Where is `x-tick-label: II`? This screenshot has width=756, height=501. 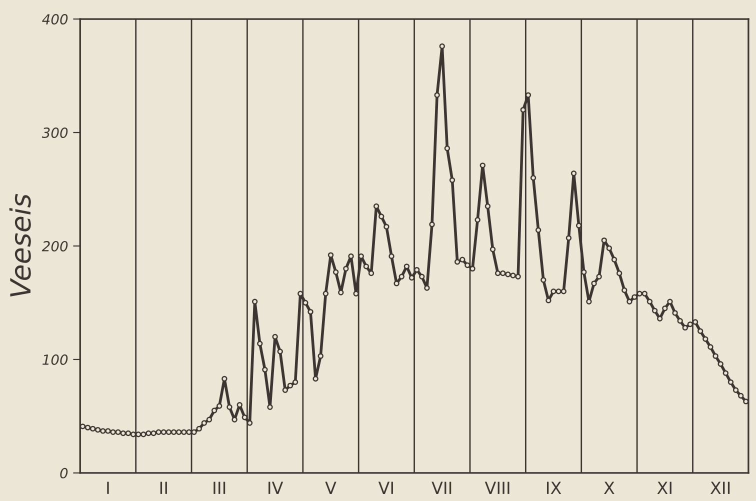 x-tick-label: II is located at coordinates (163, 488).